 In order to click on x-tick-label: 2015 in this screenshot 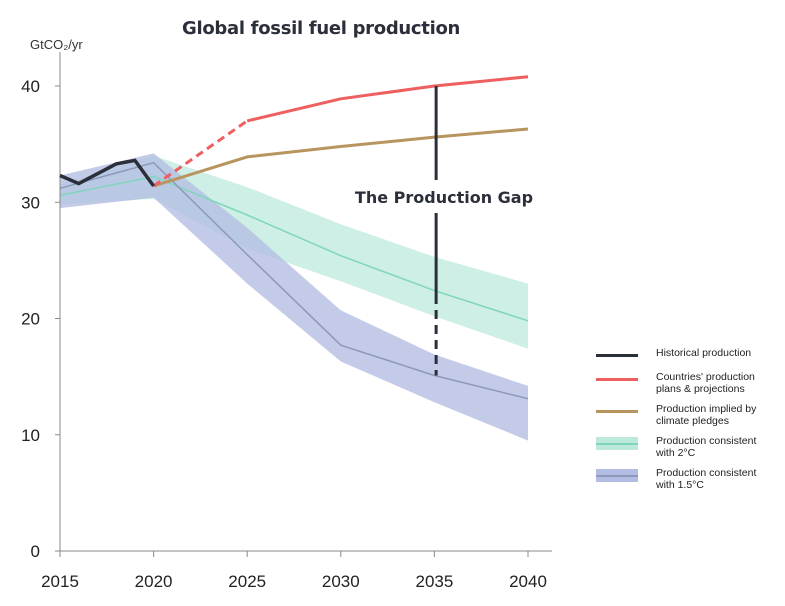, I will do `click(60, 581)`.